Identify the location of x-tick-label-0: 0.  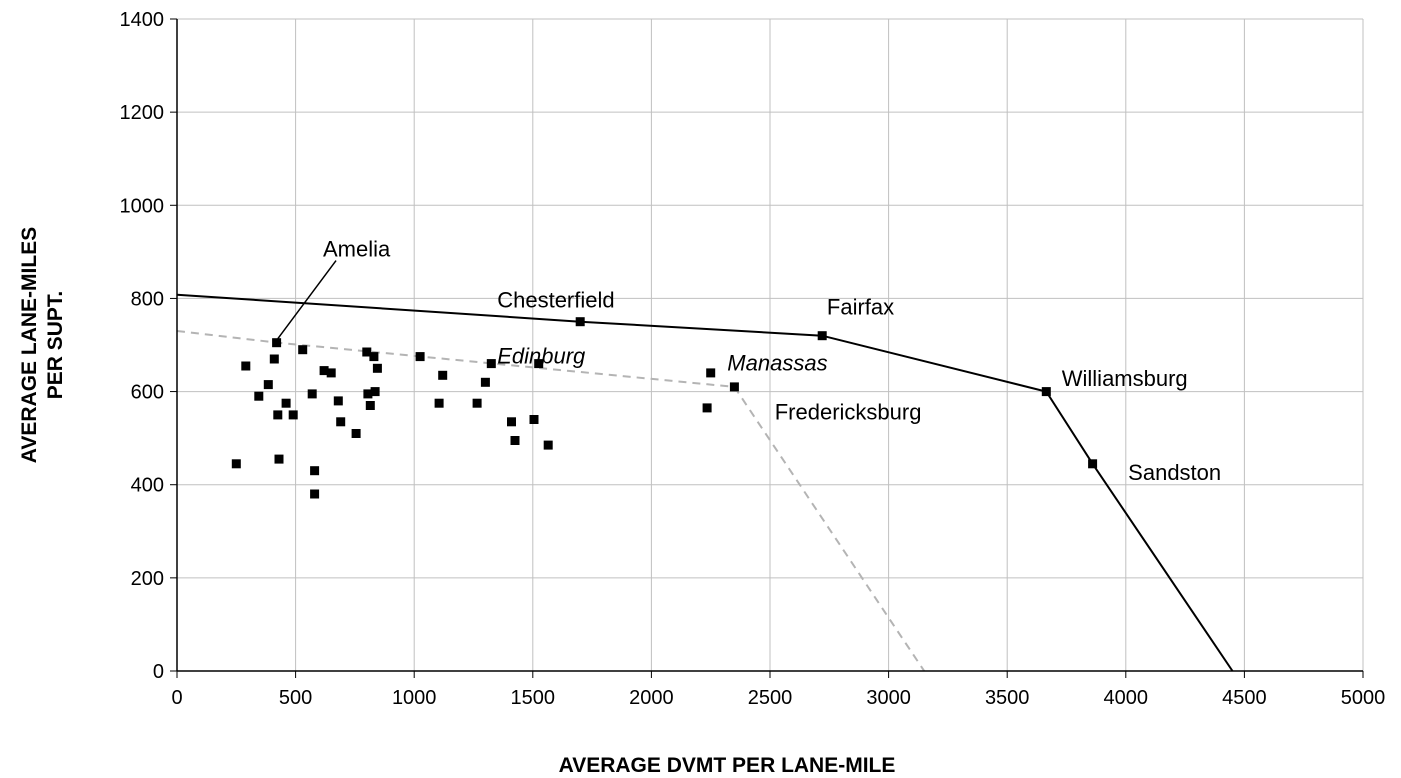
(176, 698).